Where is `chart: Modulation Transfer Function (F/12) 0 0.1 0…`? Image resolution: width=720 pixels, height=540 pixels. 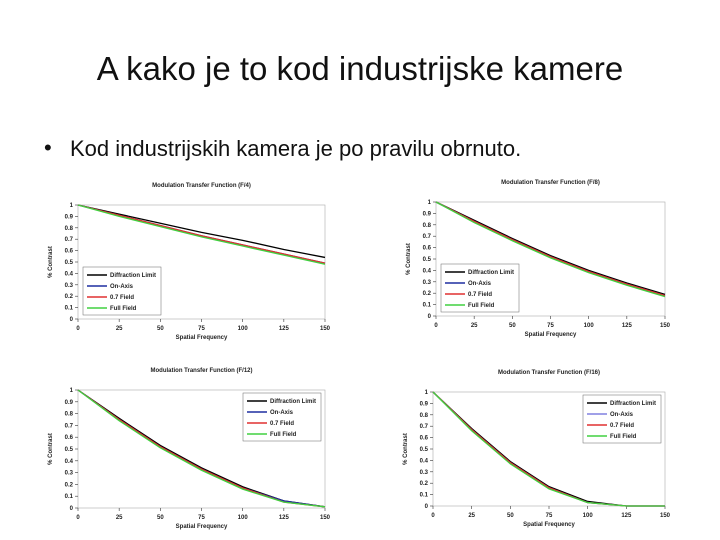
chart: Modulation Transfer Function (F/12) 0 0.1 0… is located at coordinates (189, 449).